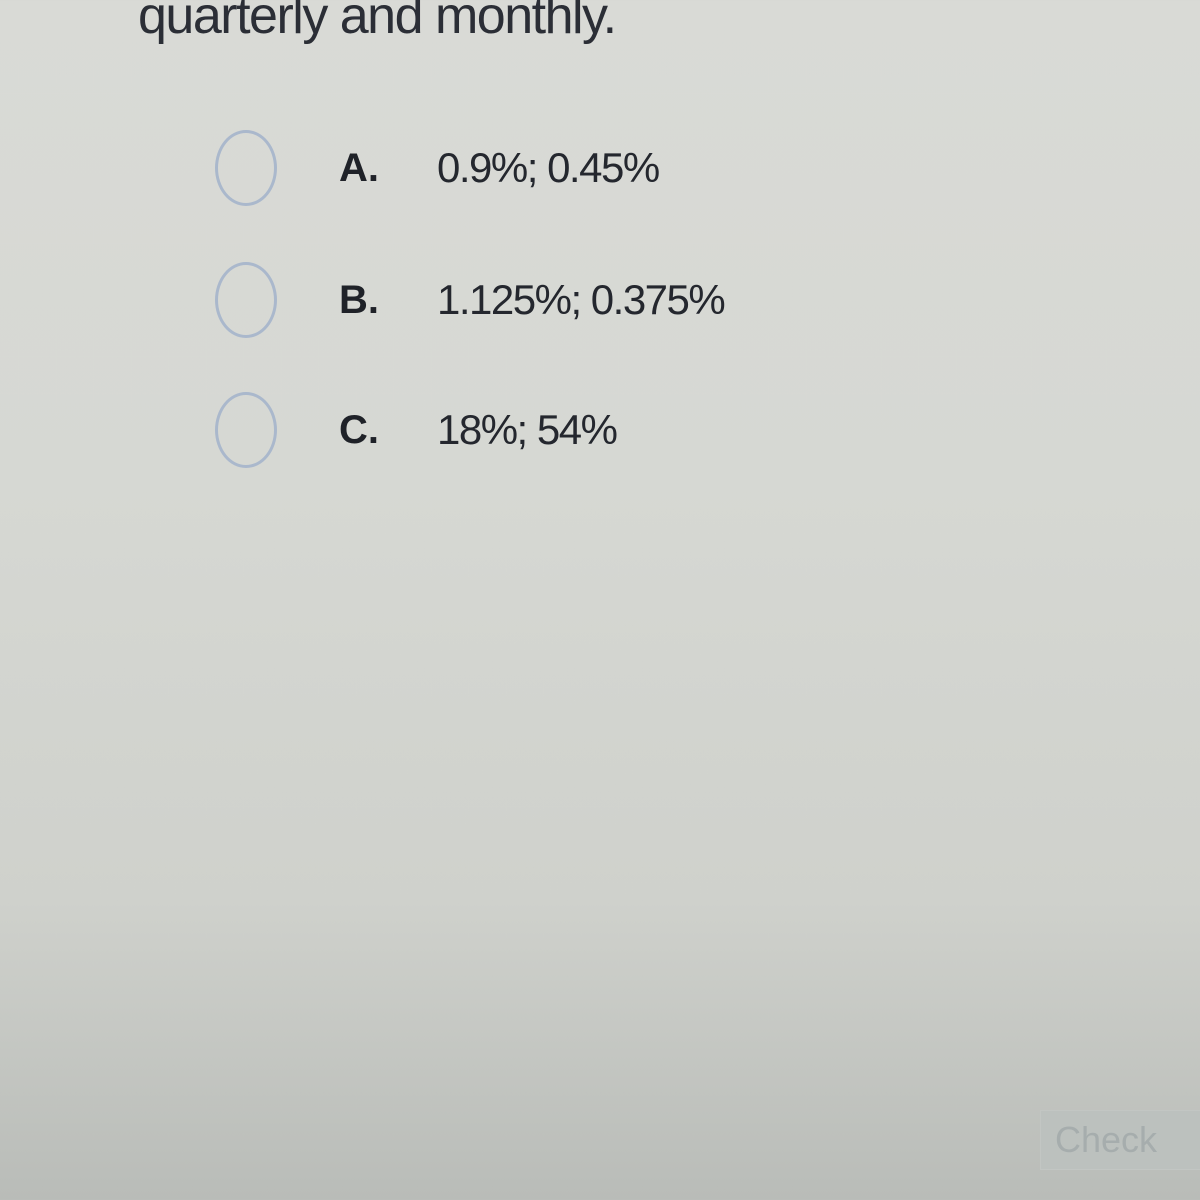 Image resolution: width=1200 pixels, height=1200 pixels. I want to click on option-text: 18%; 54%, so click(527, 429).